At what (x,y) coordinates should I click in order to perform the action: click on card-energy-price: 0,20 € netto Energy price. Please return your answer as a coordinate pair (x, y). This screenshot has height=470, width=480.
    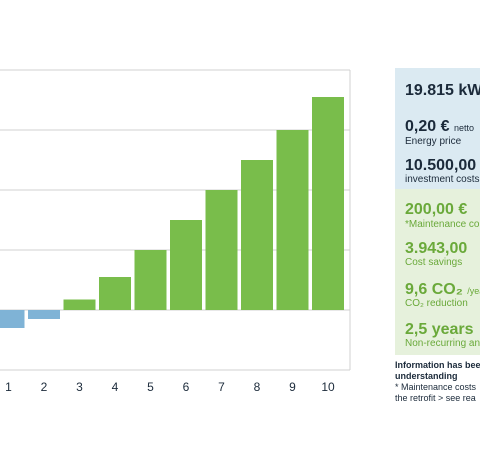
    Looking at the image, I should click on (437, 129).